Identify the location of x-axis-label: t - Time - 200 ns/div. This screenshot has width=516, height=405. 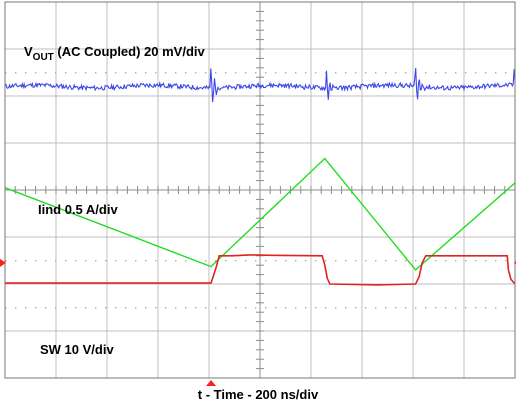
(258, 394).